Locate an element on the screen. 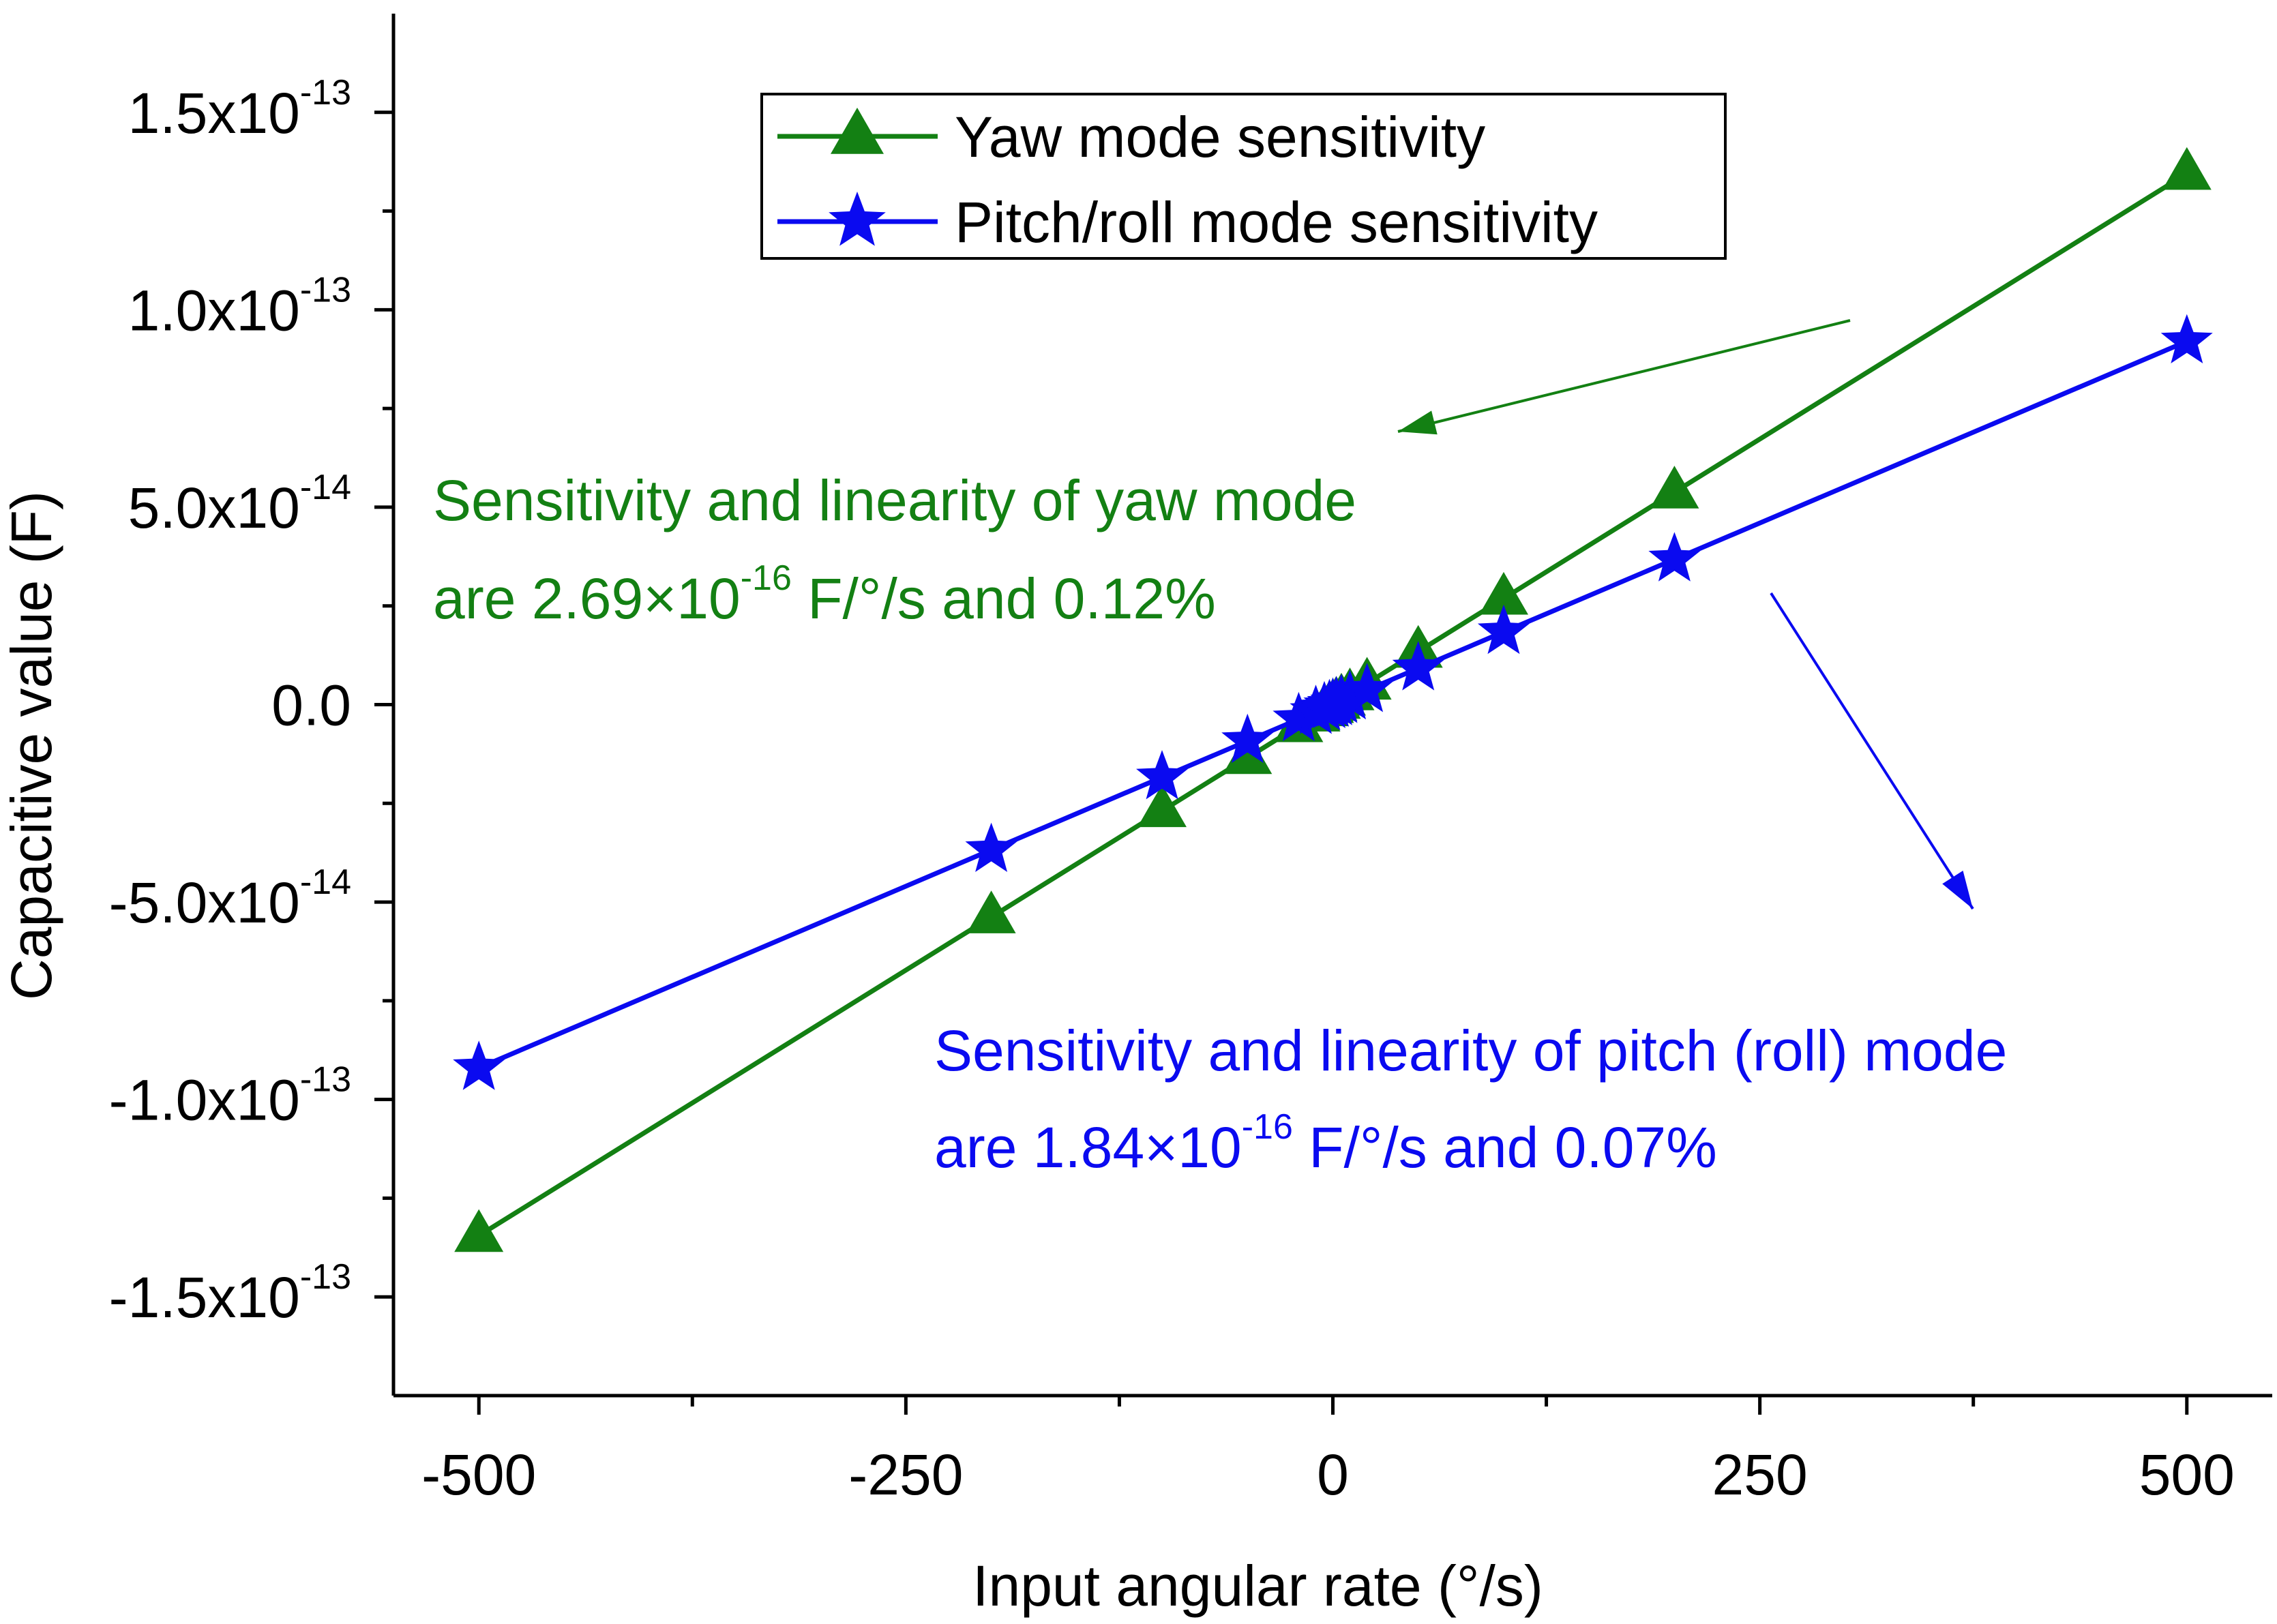  star-icon is located at coordinates (857, 219).